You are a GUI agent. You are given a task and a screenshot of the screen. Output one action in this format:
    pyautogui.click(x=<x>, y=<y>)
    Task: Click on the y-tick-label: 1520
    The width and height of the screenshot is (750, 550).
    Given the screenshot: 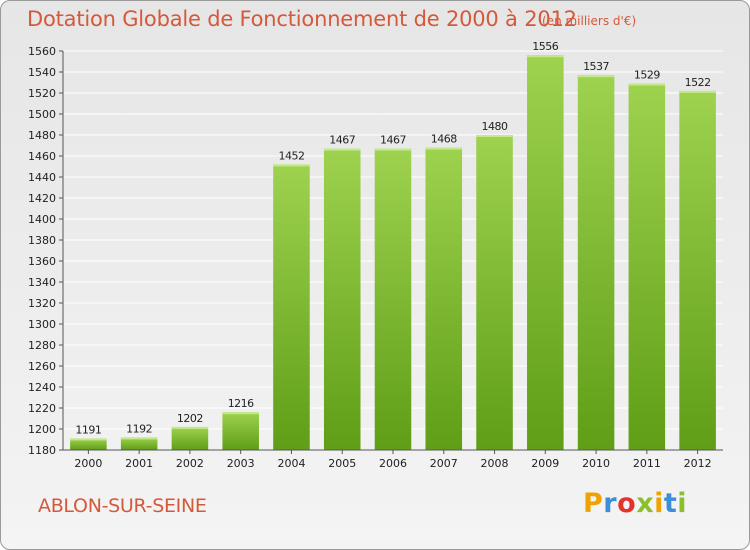 What is the action you would take?
    pyautogui.click(x=42, y=93)
    